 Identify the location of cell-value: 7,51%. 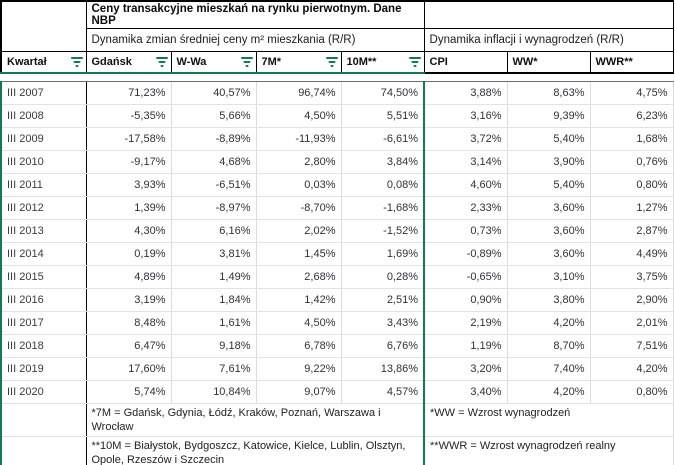
(632, 346).